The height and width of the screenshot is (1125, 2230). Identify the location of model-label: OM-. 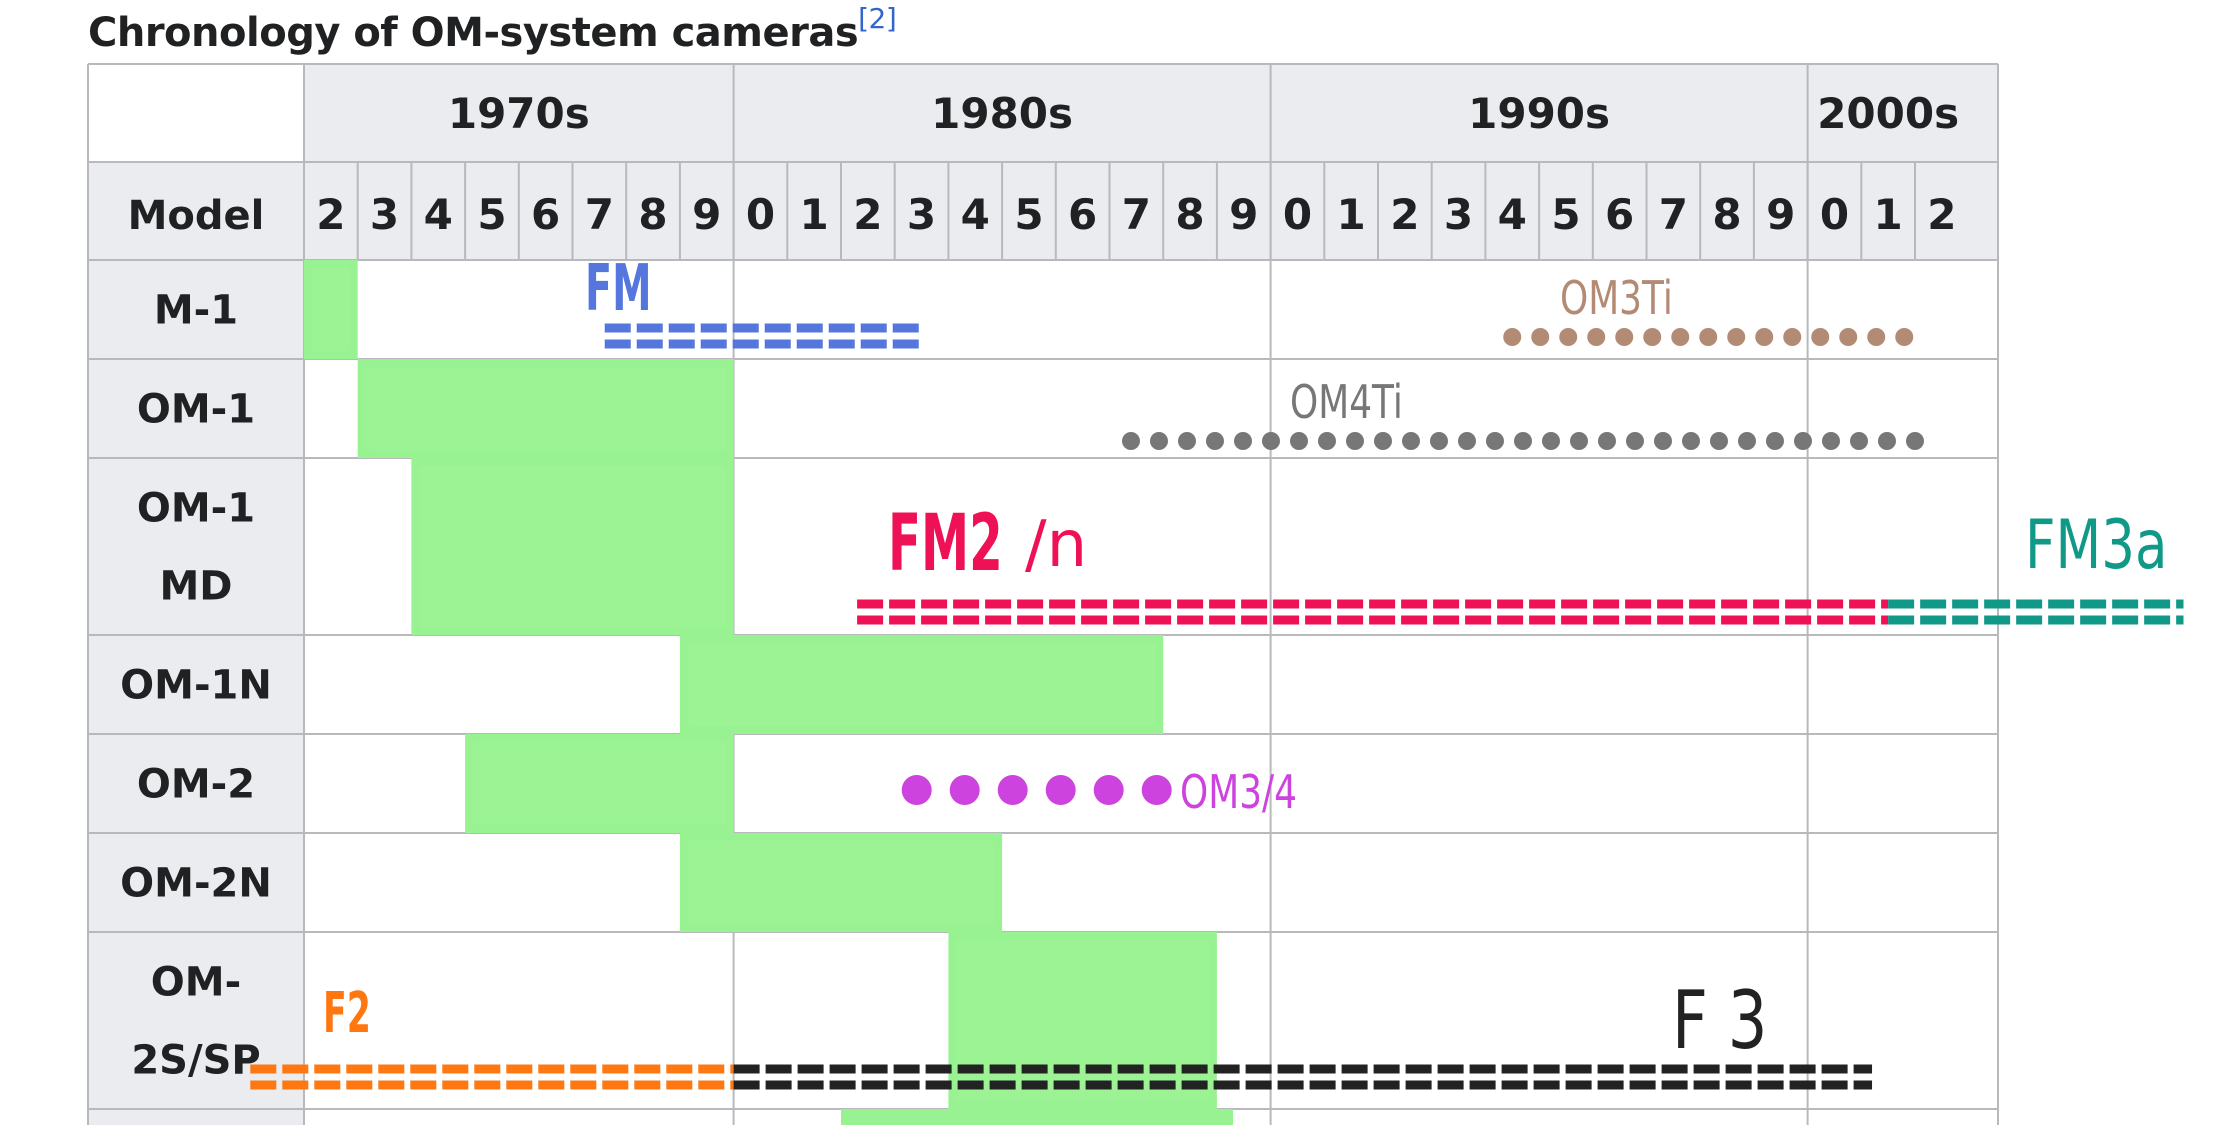
(196, 983).